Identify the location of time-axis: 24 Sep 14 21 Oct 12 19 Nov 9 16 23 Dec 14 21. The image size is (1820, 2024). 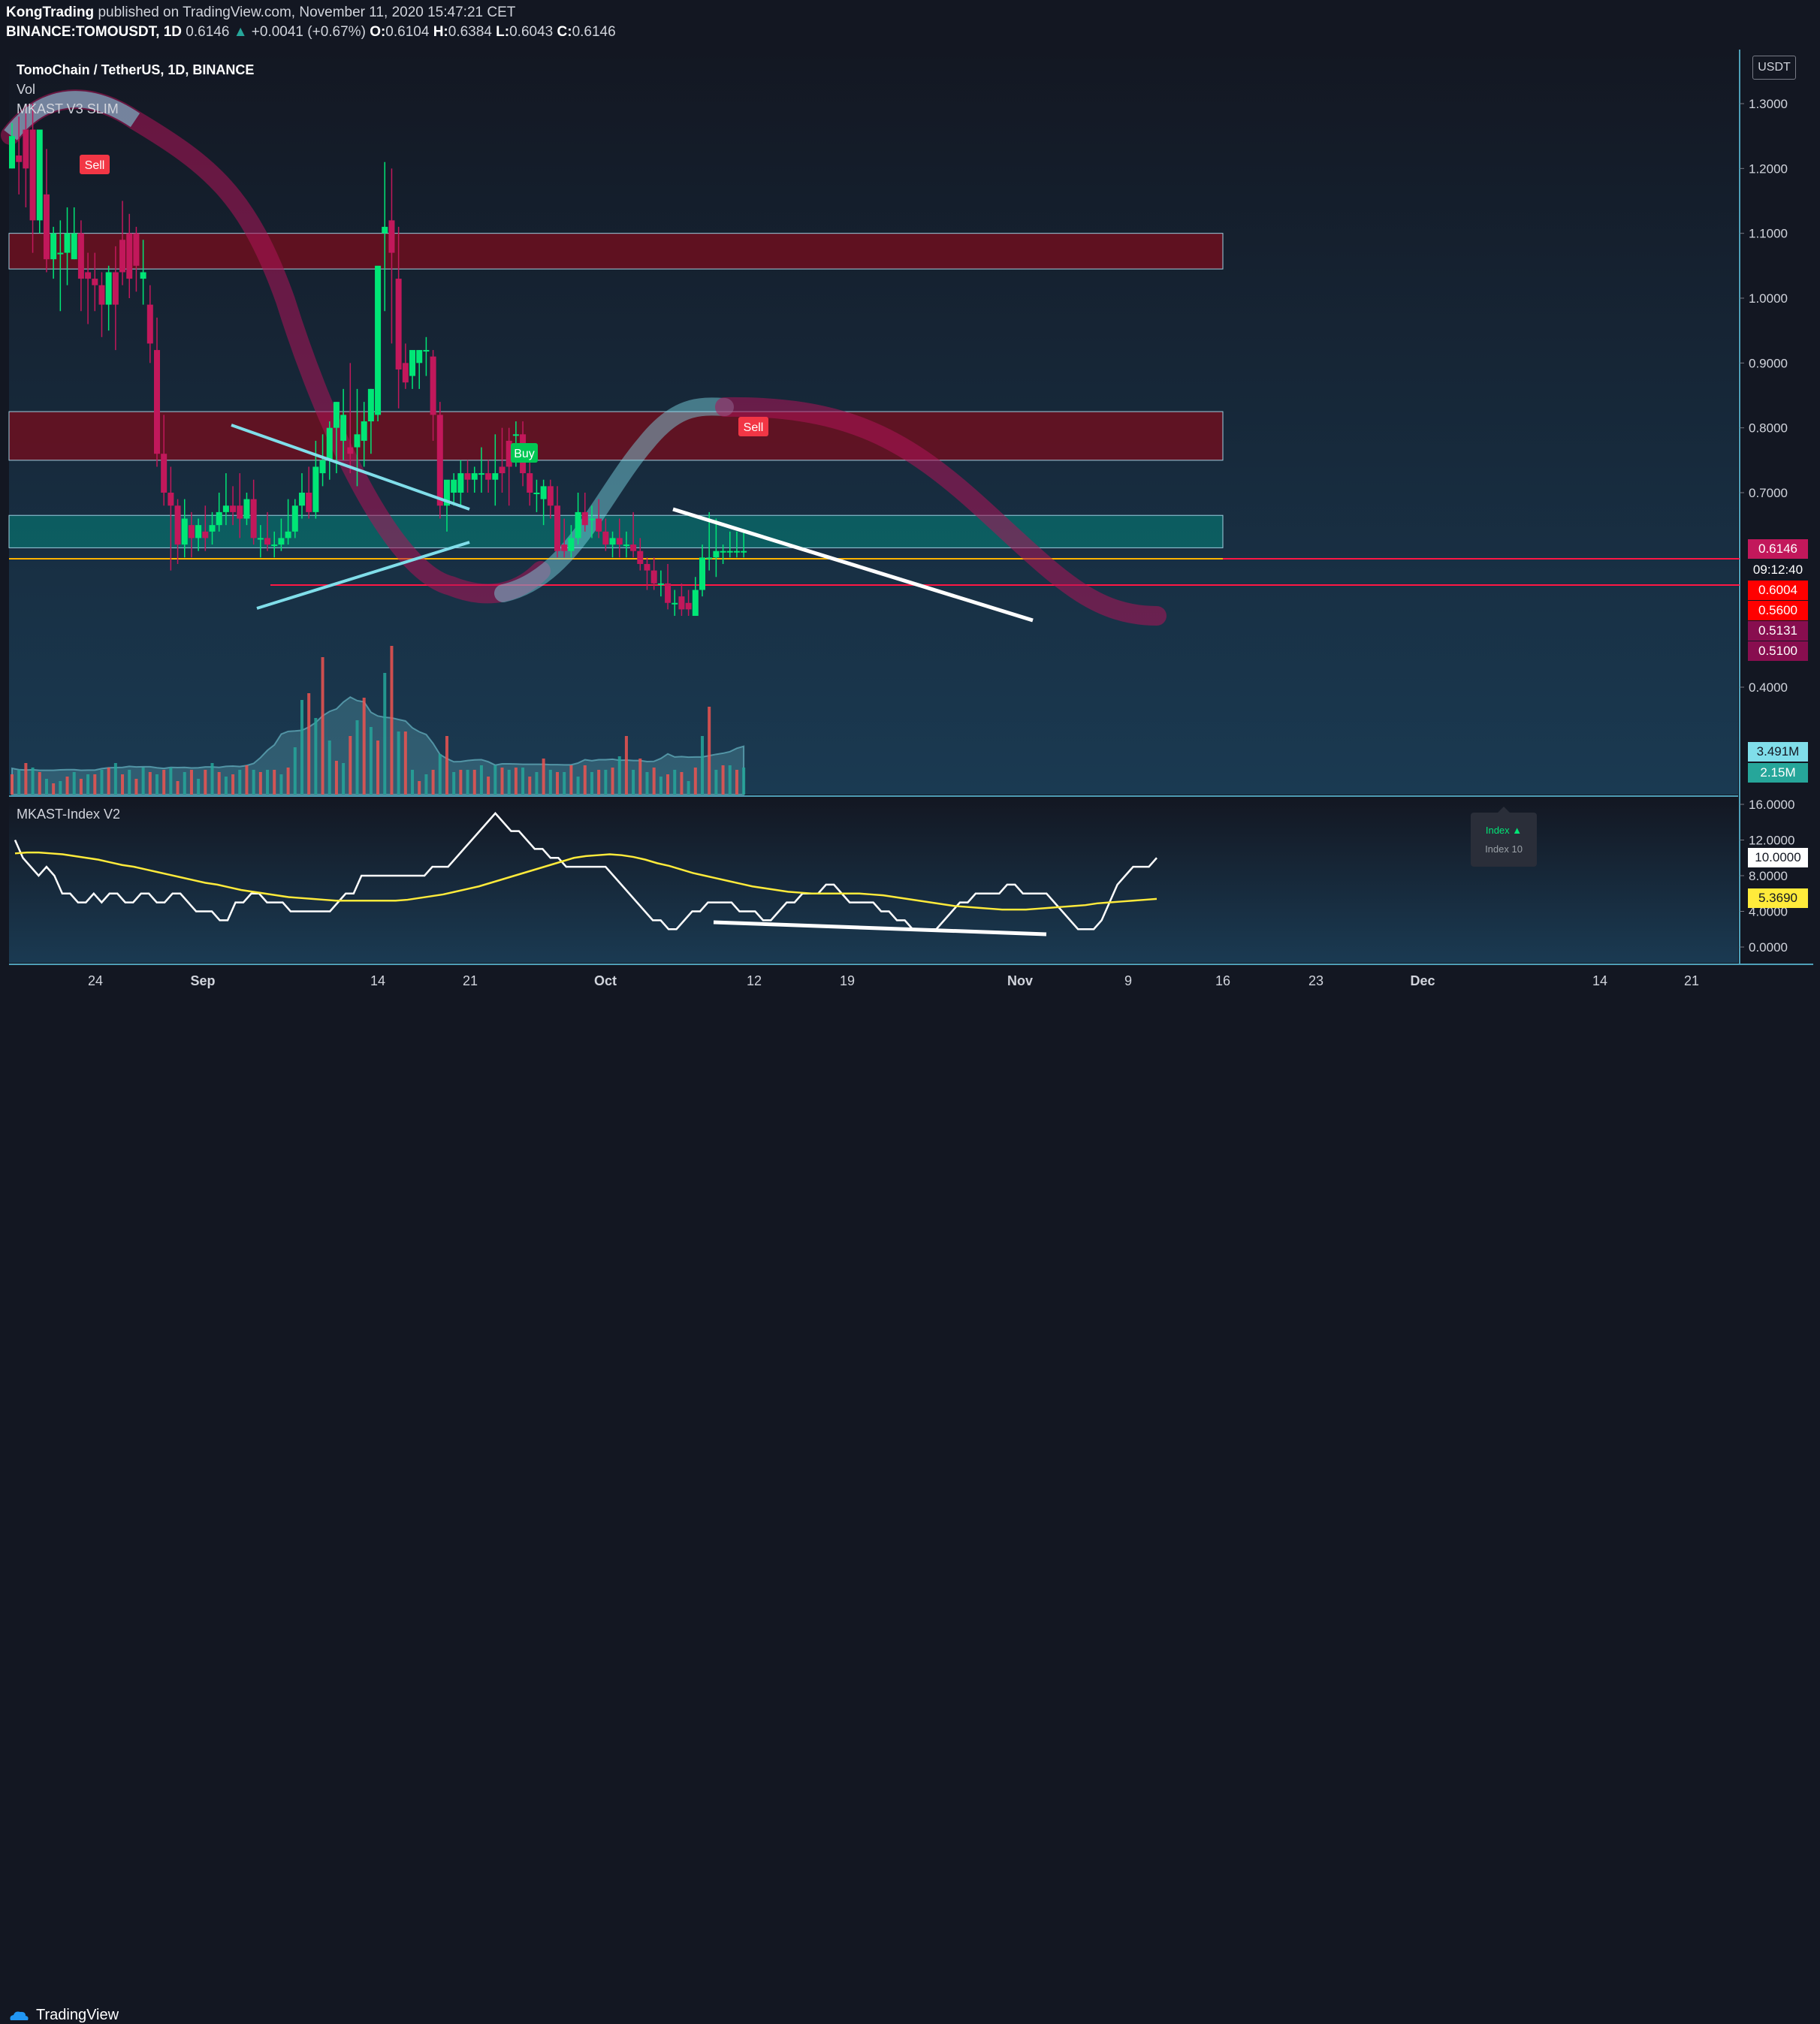
(893, 980).